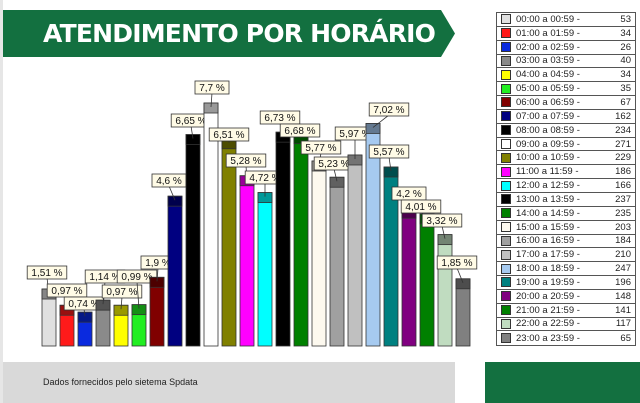 This screenshot has width=640, height=403. I want to click on legend-label: 19:00 a 19:59 -, so click(548, 282).